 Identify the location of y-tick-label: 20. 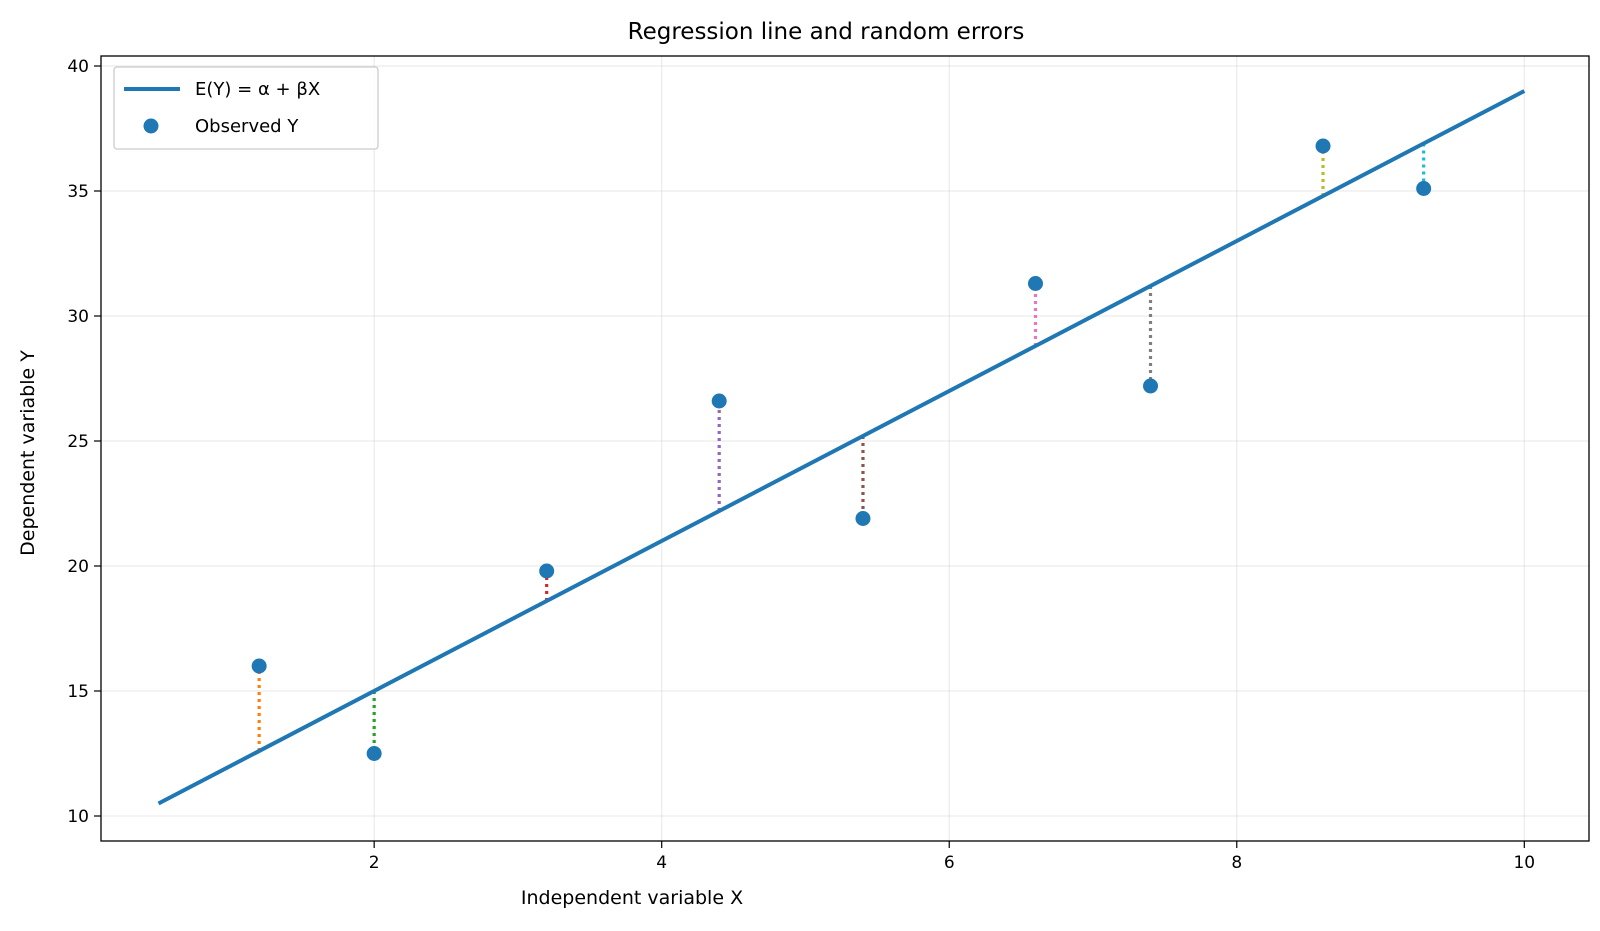
(78, 567).